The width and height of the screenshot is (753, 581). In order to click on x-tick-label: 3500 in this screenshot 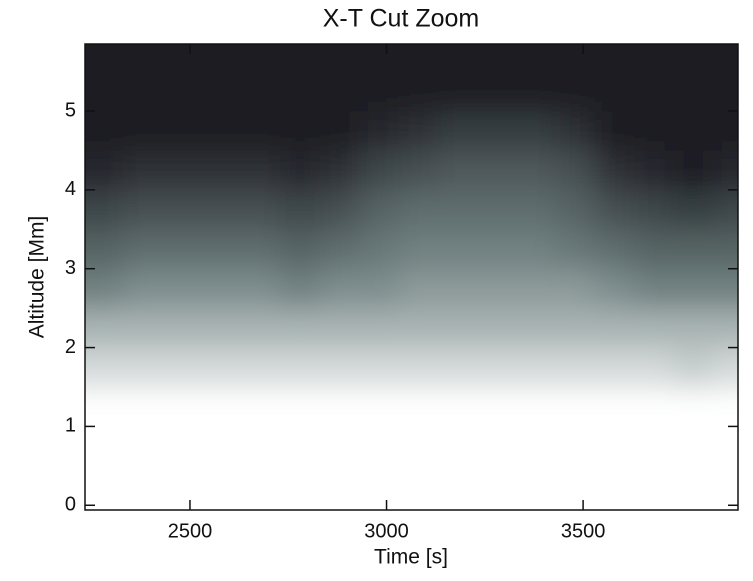, I will do `click(583, 531)`.